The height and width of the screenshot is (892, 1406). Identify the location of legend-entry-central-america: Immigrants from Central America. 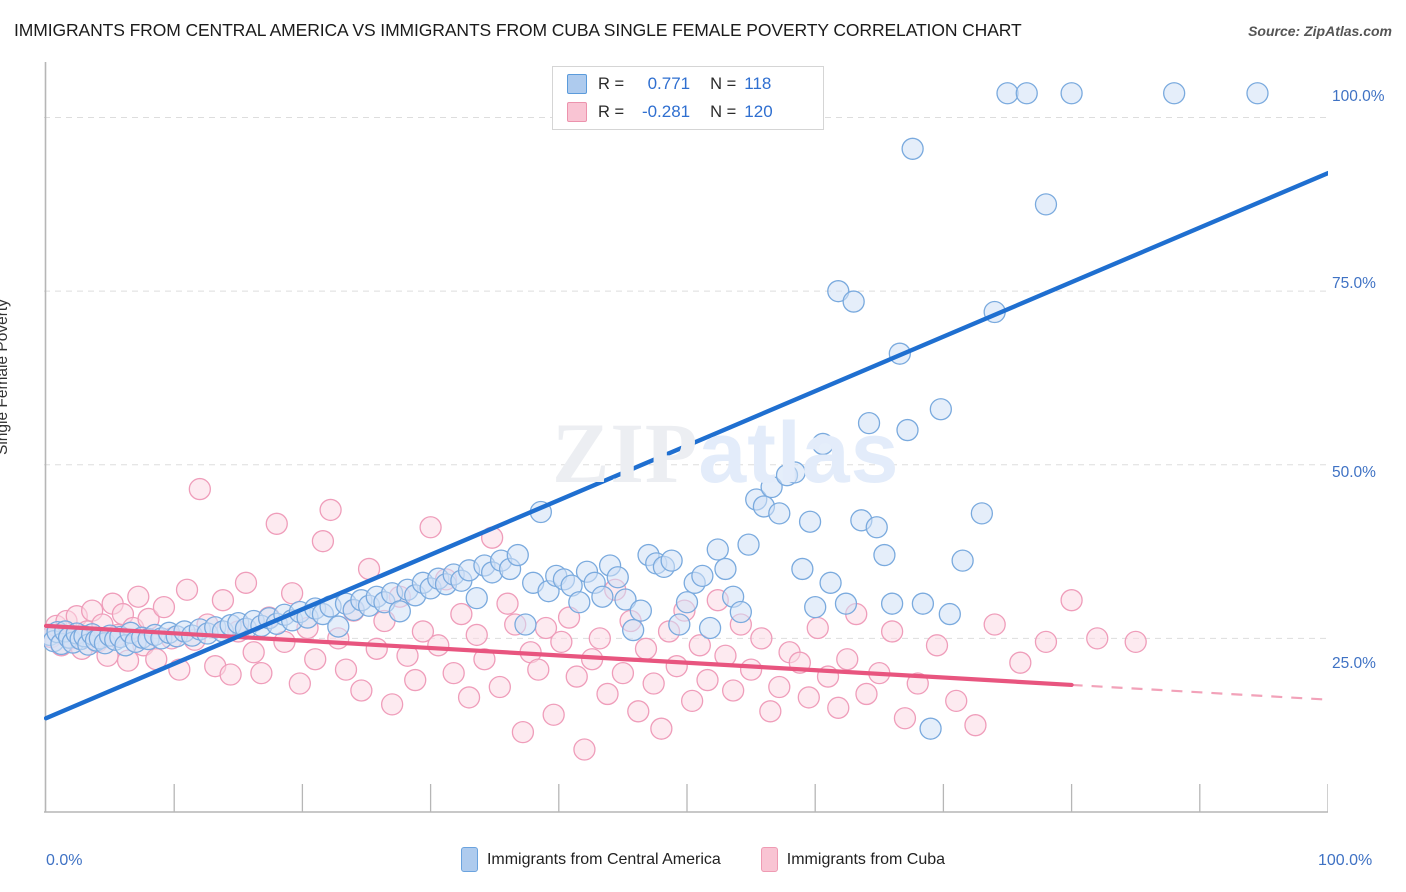
(590, 859).